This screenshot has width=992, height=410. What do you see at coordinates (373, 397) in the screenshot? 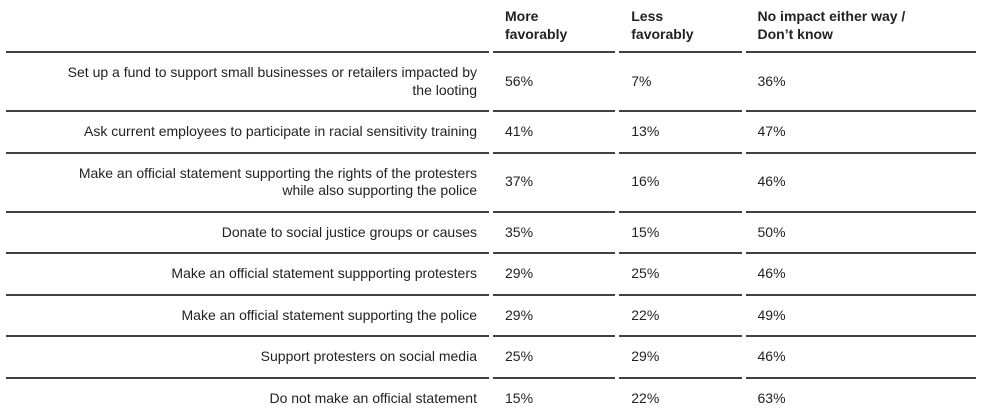
I see `row-label: Do not make an official statement` at bounding box center [373, 397].